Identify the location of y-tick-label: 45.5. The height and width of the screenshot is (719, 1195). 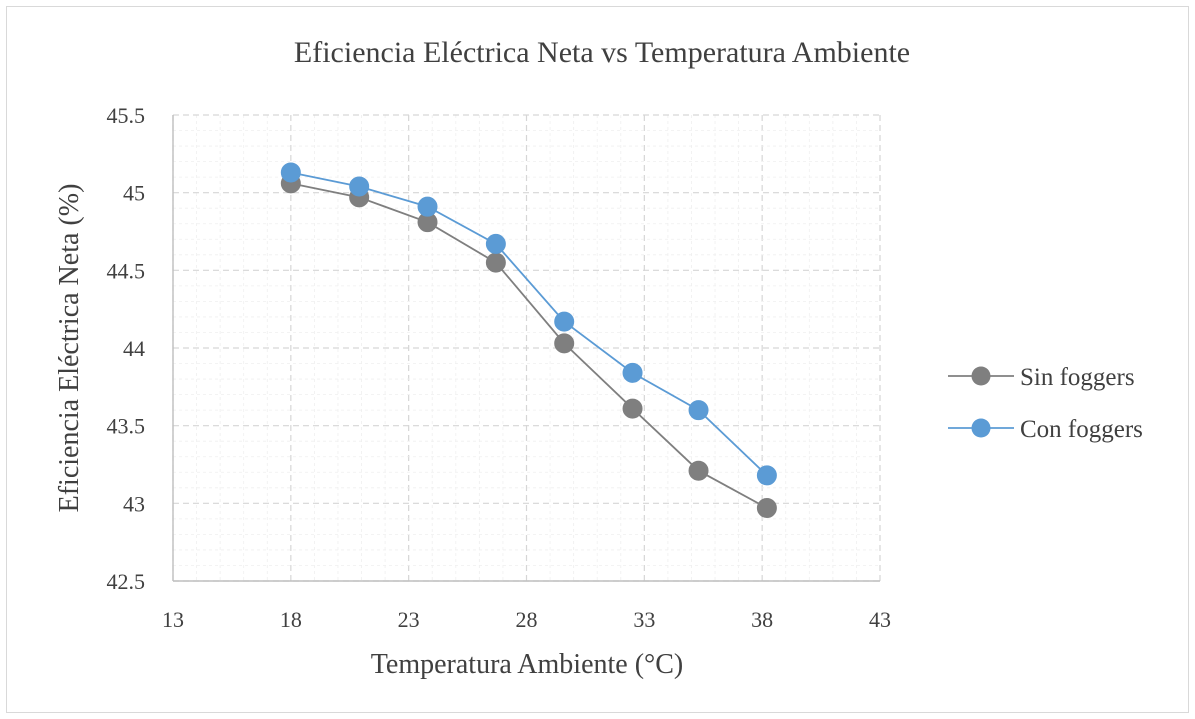
(126, 115).